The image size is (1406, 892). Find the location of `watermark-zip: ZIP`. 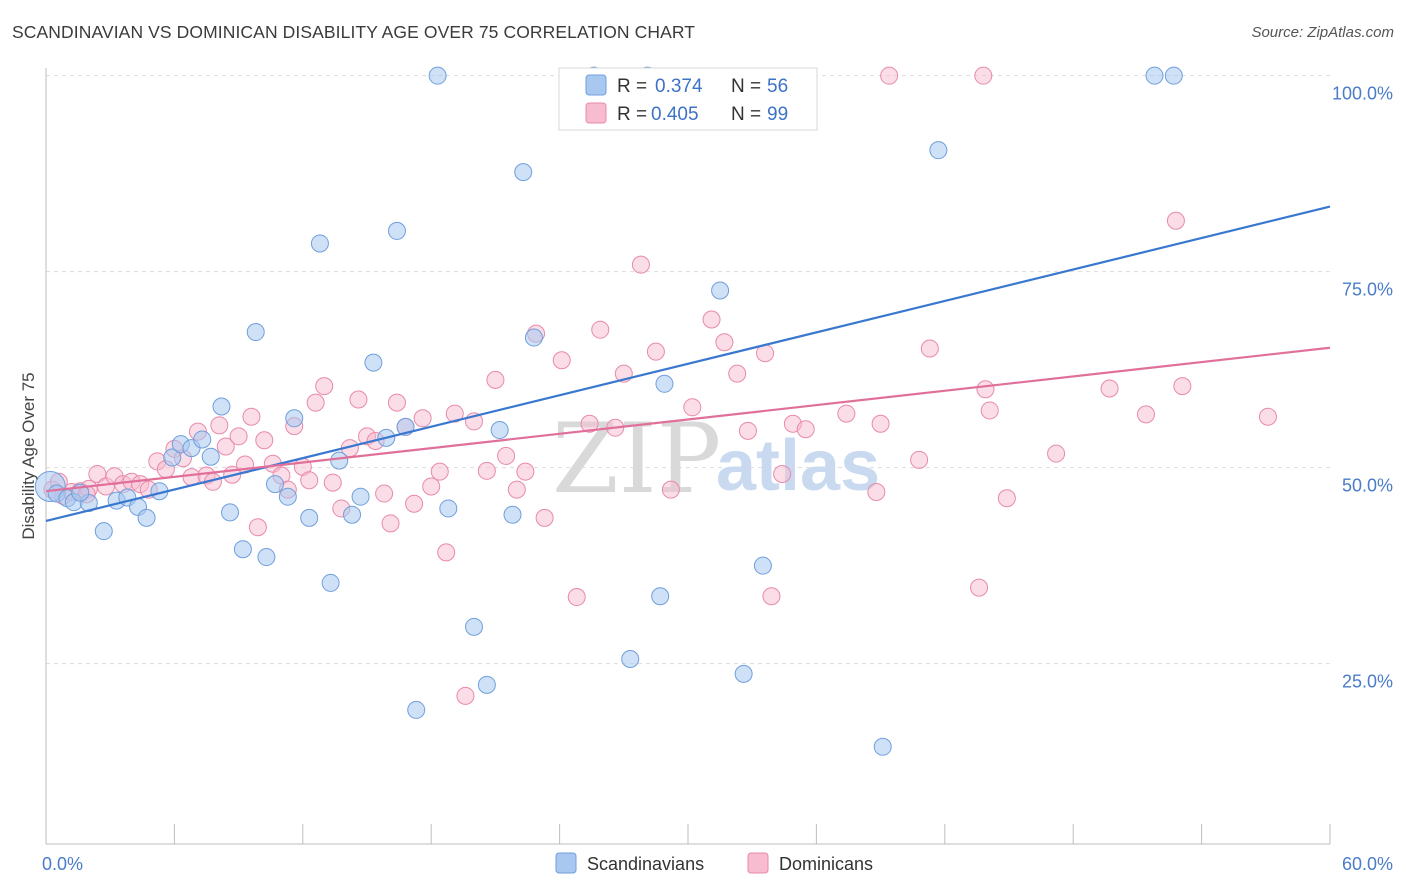

watermark-zip: ZIP is located at coordinates (636, 459).